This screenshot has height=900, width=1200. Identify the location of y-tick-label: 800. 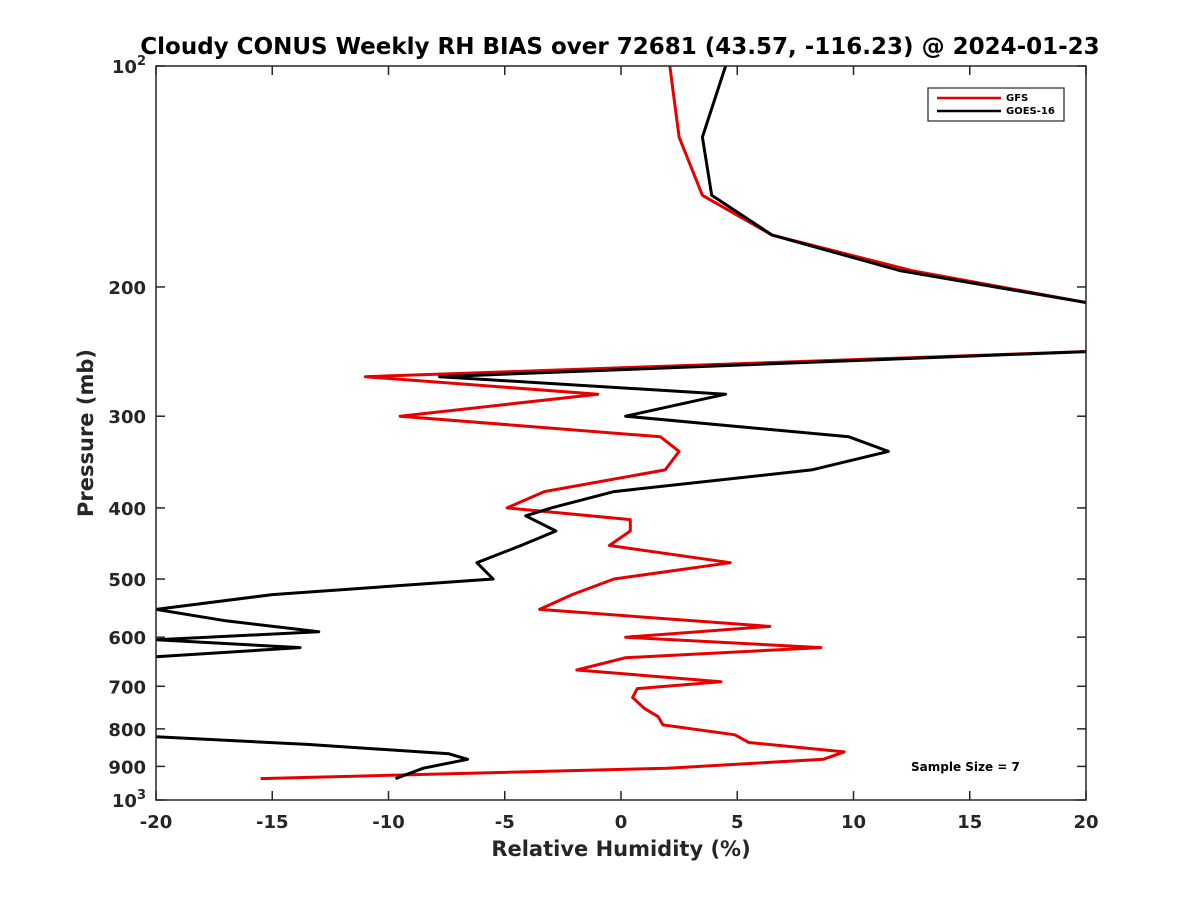
(127, 730).